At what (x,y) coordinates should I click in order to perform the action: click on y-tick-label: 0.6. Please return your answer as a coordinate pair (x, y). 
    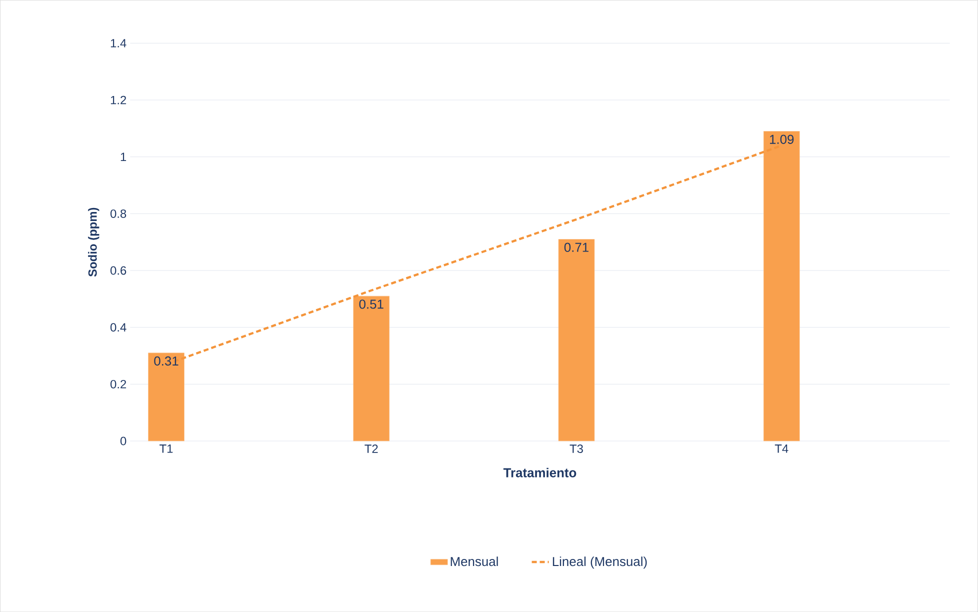
    Looking at the image, I should click on (118, 270).